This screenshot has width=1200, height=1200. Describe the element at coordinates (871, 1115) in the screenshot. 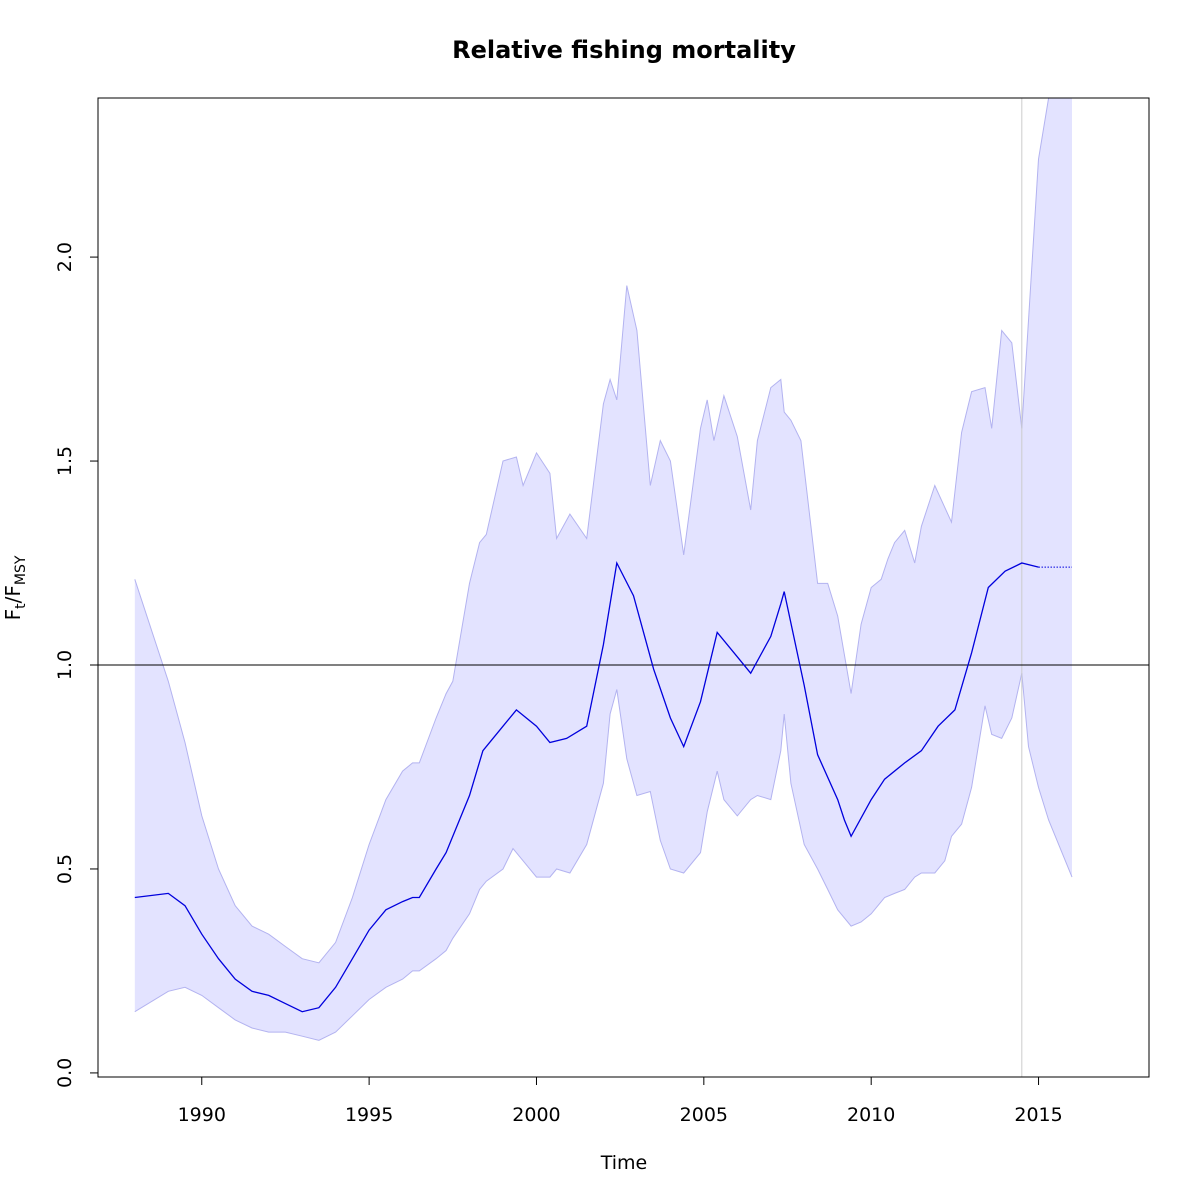

I see `x-tick-label: 2010` at that location.